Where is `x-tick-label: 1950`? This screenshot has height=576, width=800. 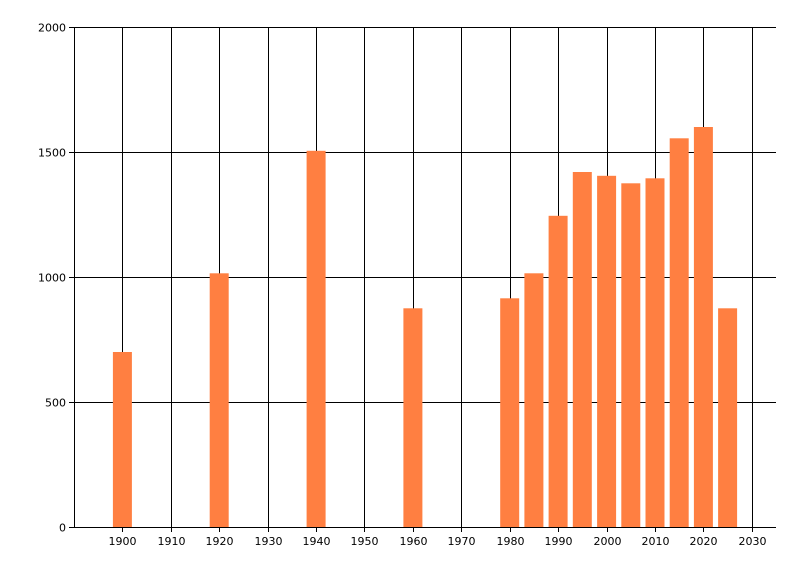
x-tick-label: 1950 is located at coordinates (365, 541).